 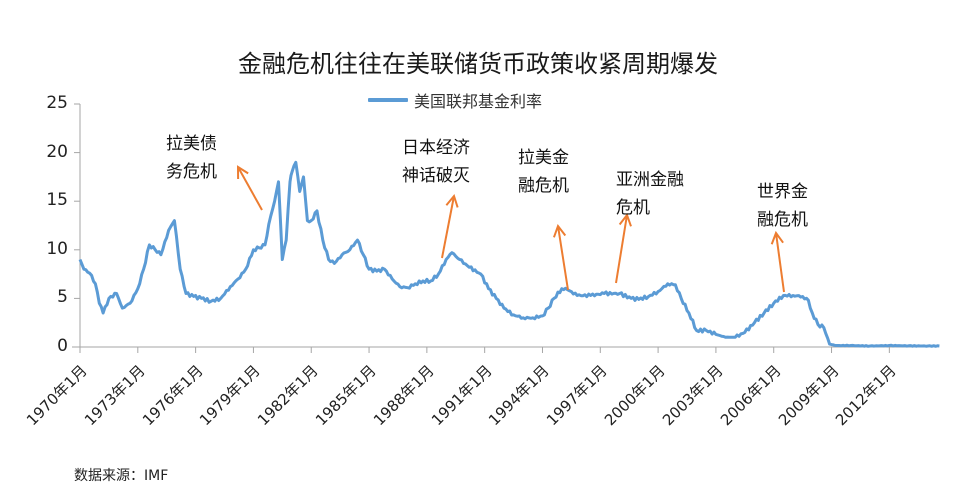 What do you see at coordinates (57, 103) in the screenshot?
I see `y-tick-label: 25` at bounding box center [57, 103].